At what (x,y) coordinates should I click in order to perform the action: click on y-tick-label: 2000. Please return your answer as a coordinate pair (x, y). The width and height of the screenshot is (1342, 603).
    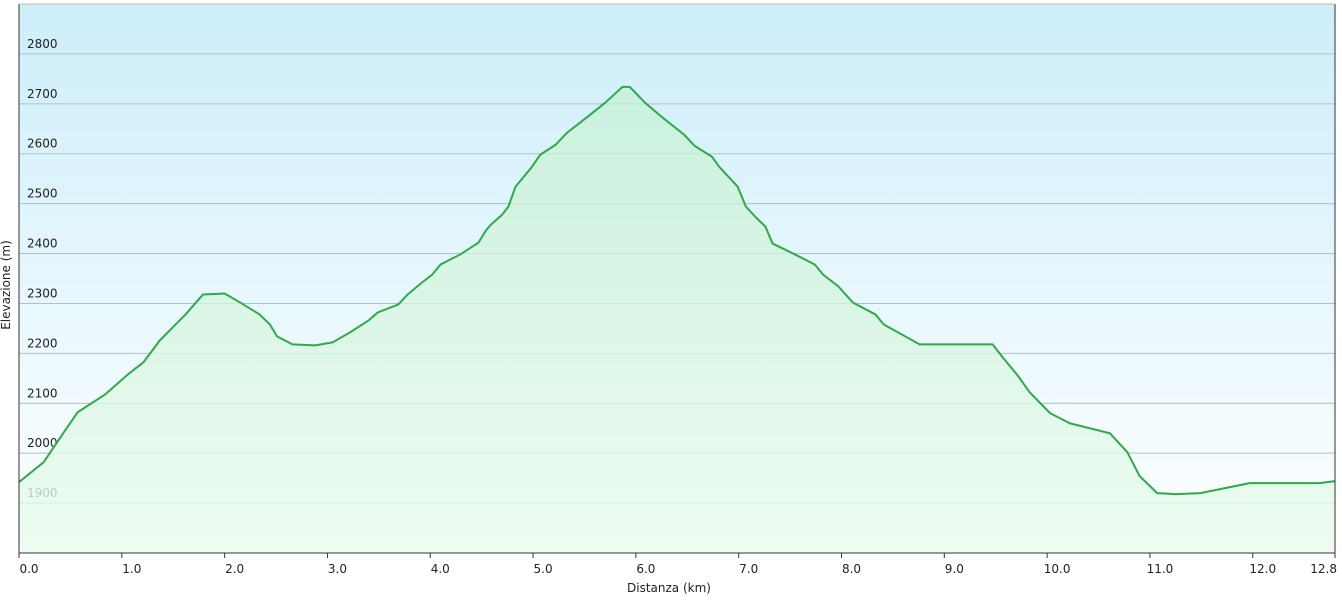
    Looking at the image, I should click on (42, 443).